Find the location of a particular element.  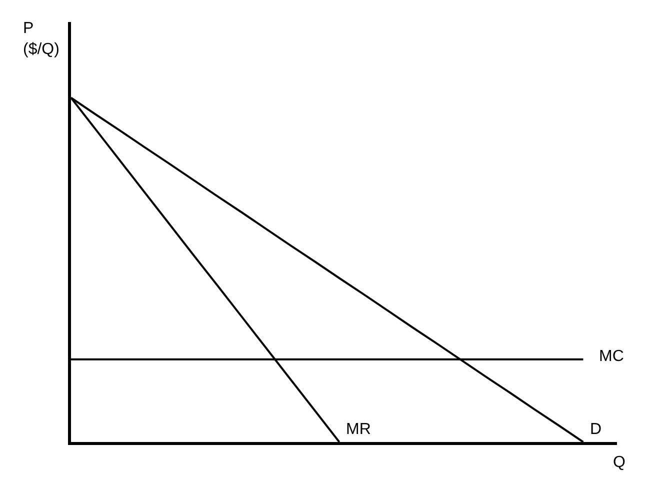

series-label: MC is located at coordinates (611, 356).